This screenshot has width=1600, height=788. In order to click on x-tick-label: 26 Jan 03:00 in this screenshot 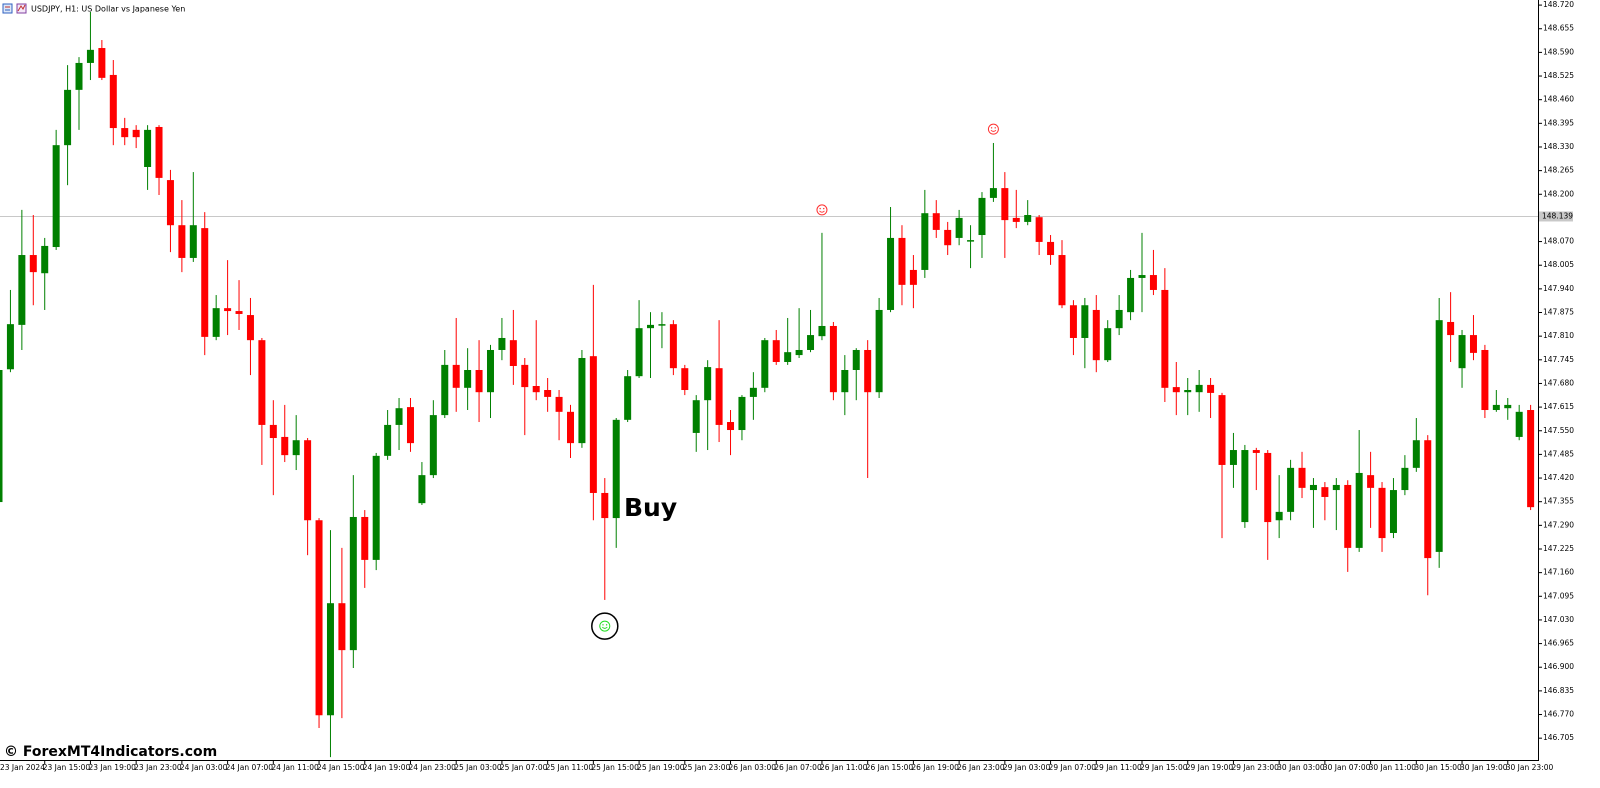, I will do `click(753, 767)`.